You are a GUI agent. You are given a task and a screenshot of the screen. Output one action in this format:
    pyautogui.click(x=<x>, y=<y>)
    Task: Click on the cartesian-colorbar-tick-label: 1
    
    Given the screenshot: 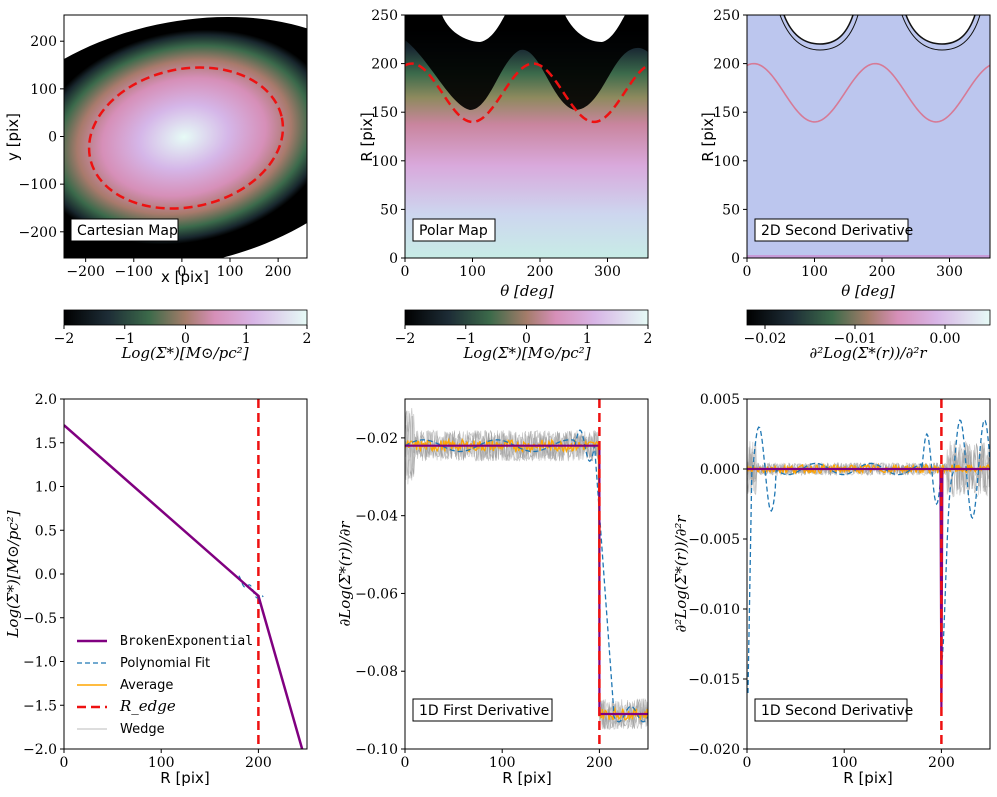 What is the action you would take?
    pyautogui.click(x=246, y=339)
    